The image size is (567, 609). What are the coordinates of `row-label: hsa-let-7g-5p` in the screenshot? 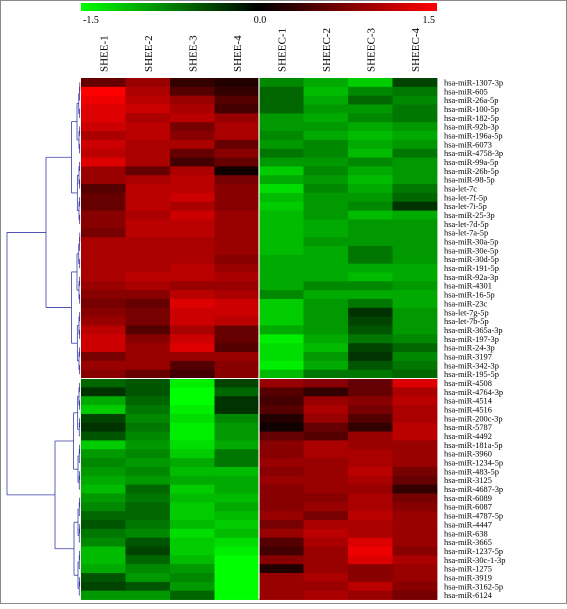 It's located at (466, 312).